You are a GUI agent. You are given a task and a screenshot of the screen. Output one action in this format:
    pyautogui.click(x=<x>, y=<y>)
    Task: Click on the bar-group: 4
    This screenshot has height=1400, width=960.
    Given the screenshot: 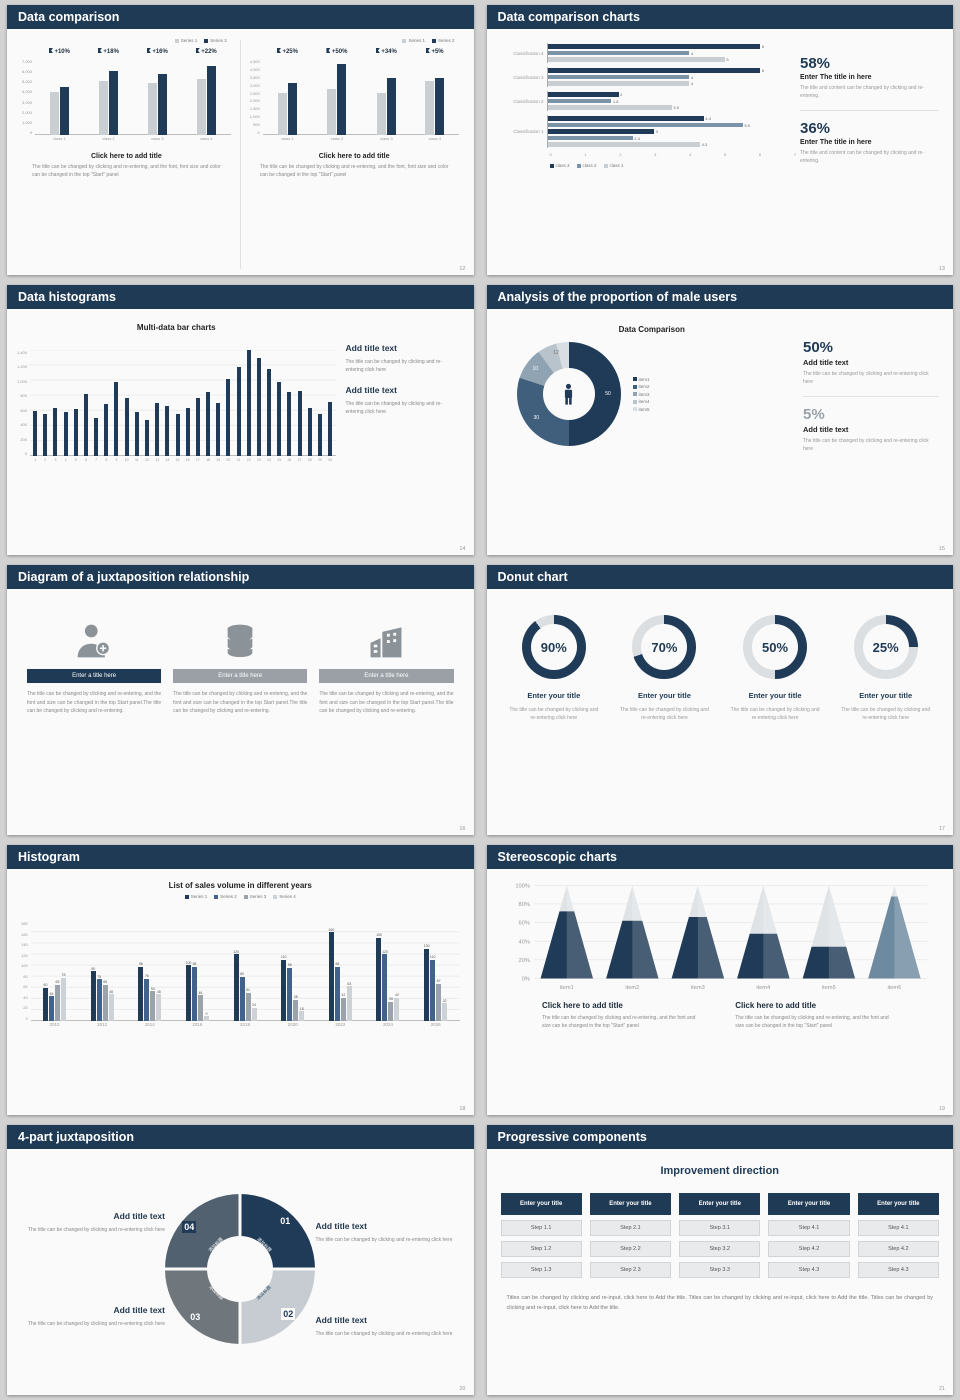 What is the action you would take?
    pyautogui.click(x=65, y=407)
    